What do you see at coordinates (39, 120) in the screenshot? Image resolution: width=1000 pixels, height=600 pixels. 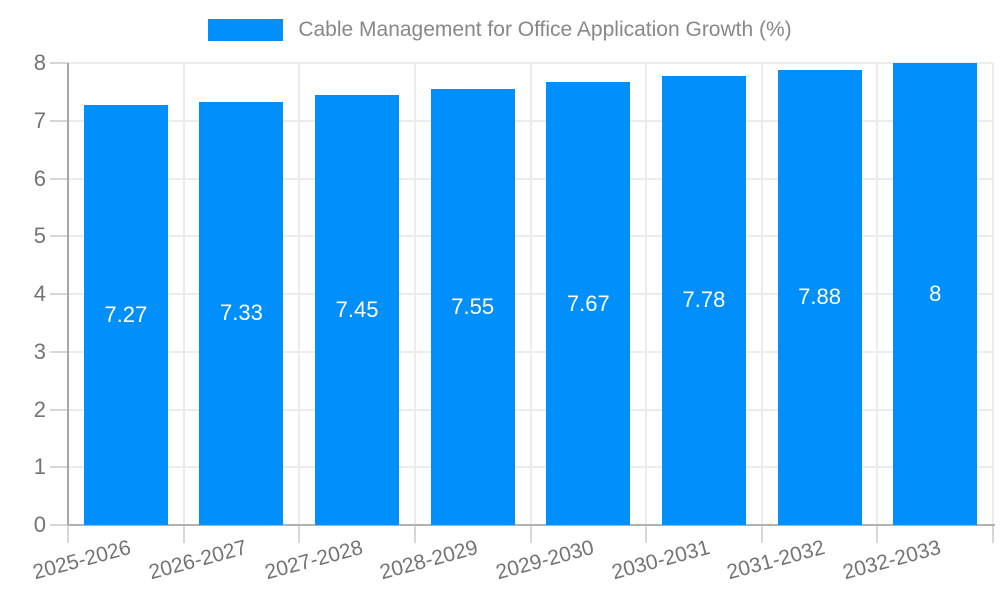 I see `y-axis-label: 7` at bounding box center [39, 120].